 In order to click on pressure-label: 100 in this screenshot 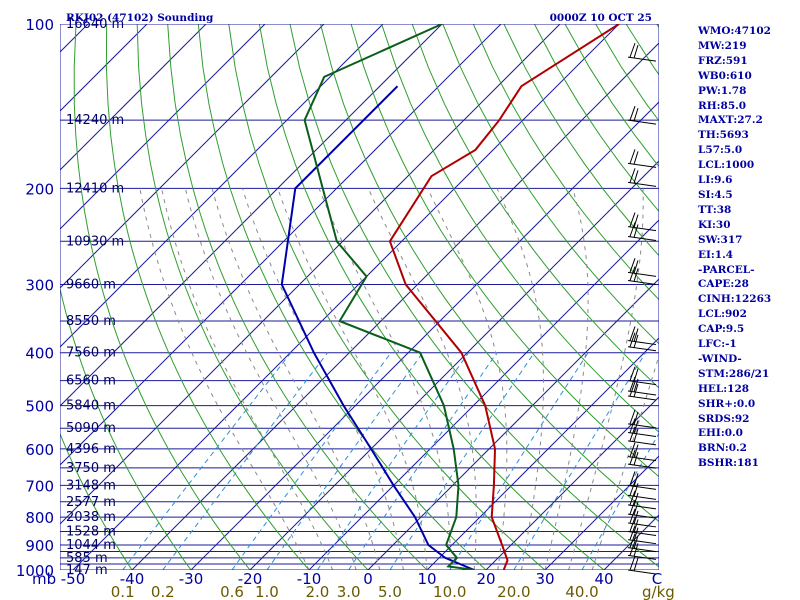, I will do `click(39, 25)`.